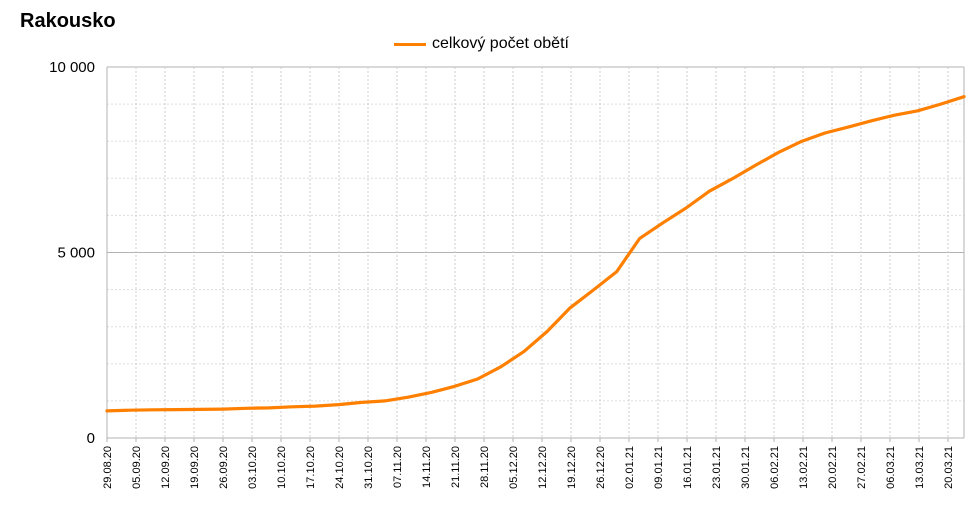 The width and height of the screenshot is (971, 515). What do you see at coordinates (833, 467) in the screenshot?
I see `x-tick-label: 20.02.21` at bounding box center [833, 467].